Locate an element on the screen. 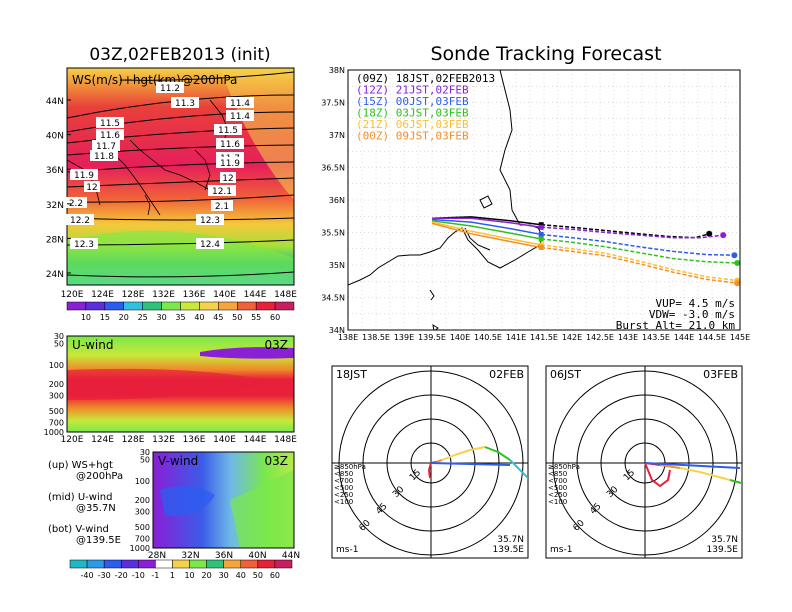 Image resolution: width=792 pixels, height=612 pixels. ws-xtick-label: 128E is located at coordinates (133, 295).